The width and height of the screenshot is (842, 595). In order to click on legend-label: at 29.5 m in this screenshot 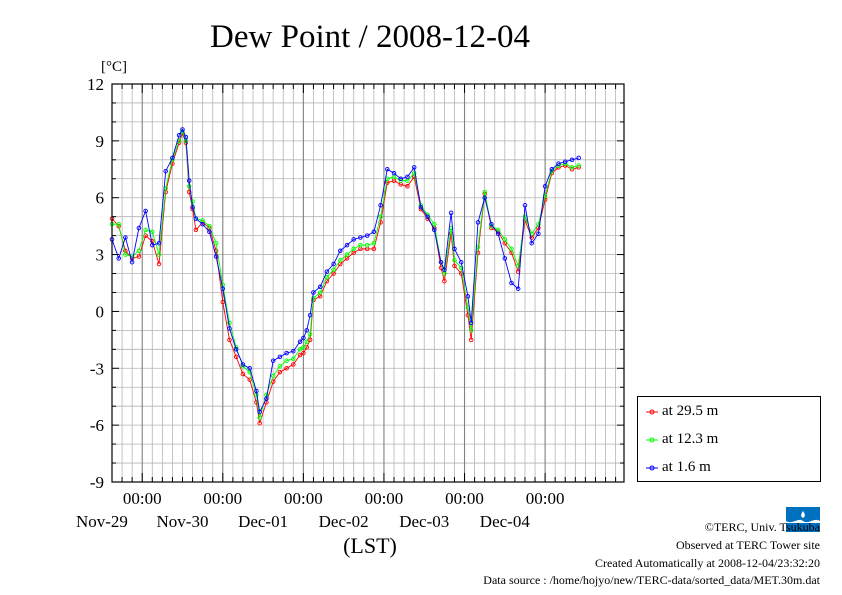, I will do `click(690, 411)`.